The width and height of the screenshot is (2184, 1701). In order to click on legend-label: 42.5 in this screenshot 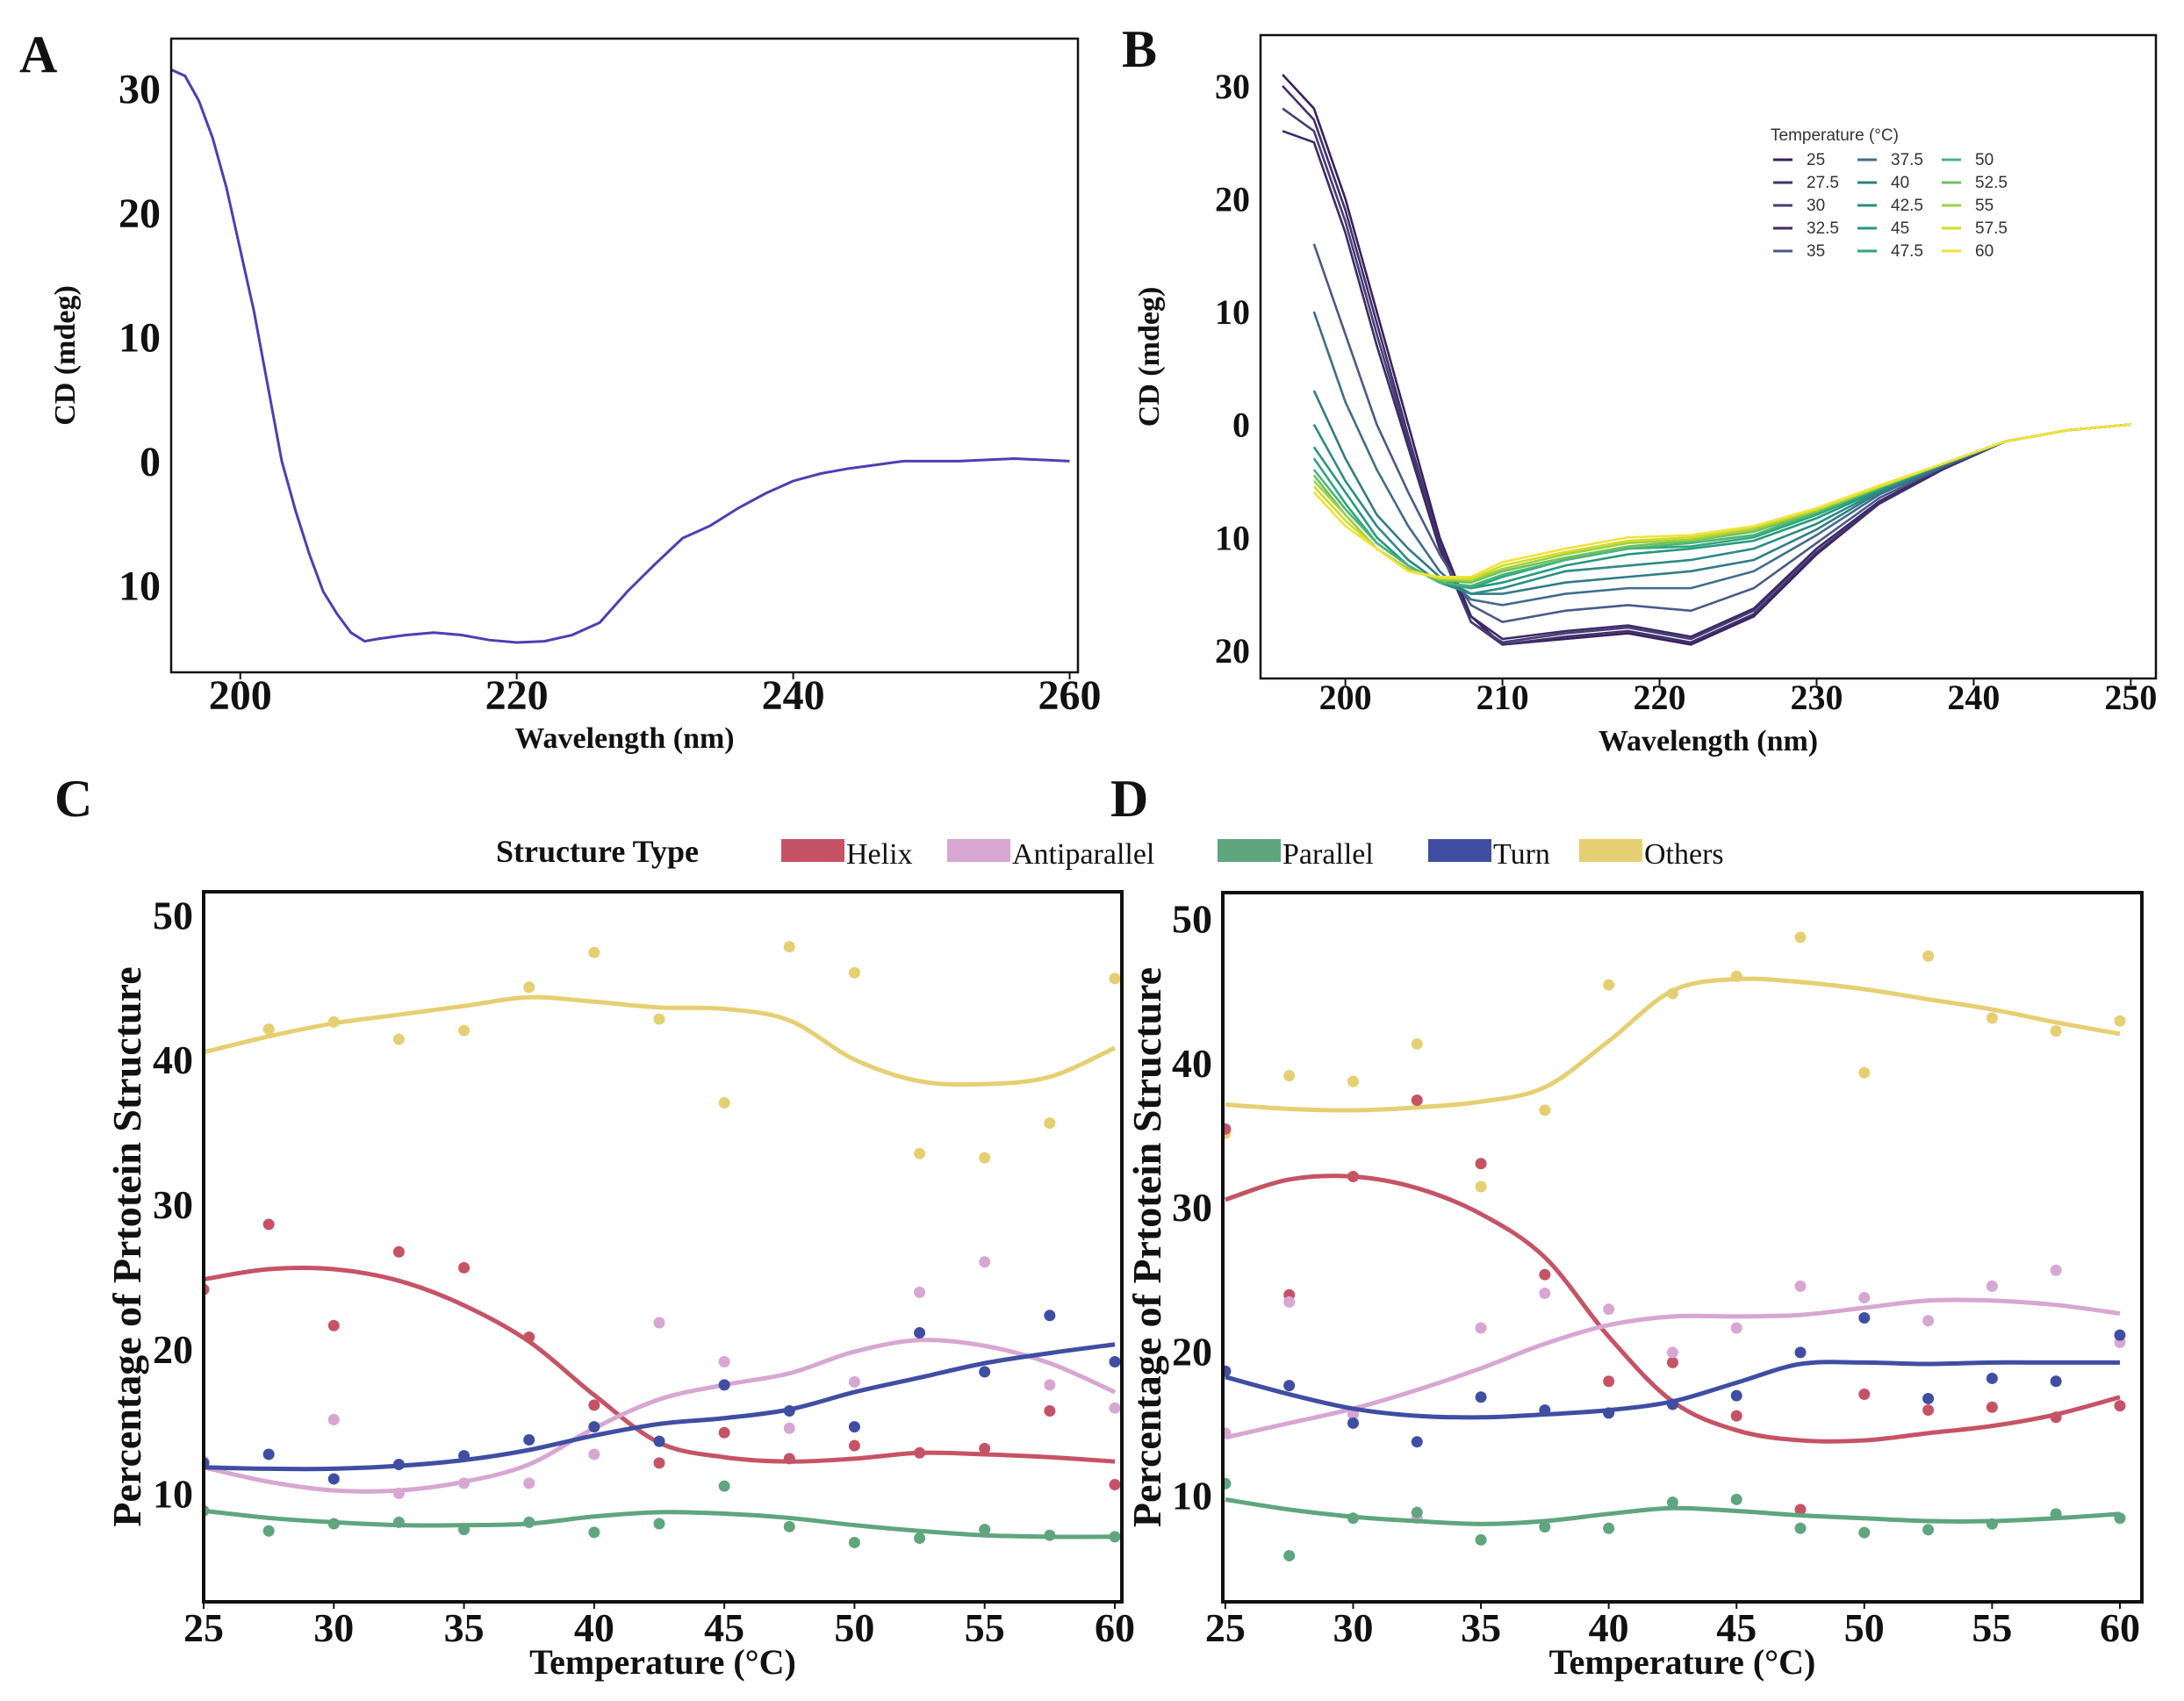, I will do `click(1907, 206)`.